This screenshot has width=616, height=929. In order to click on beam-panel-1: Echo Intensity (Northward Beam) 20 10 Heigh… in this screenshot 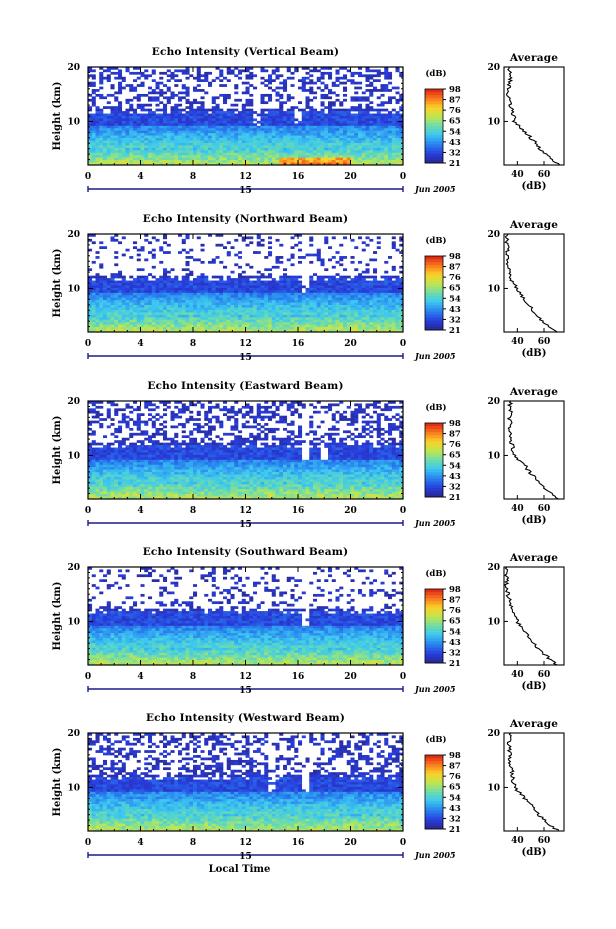, I will do `click(308, 288)`.